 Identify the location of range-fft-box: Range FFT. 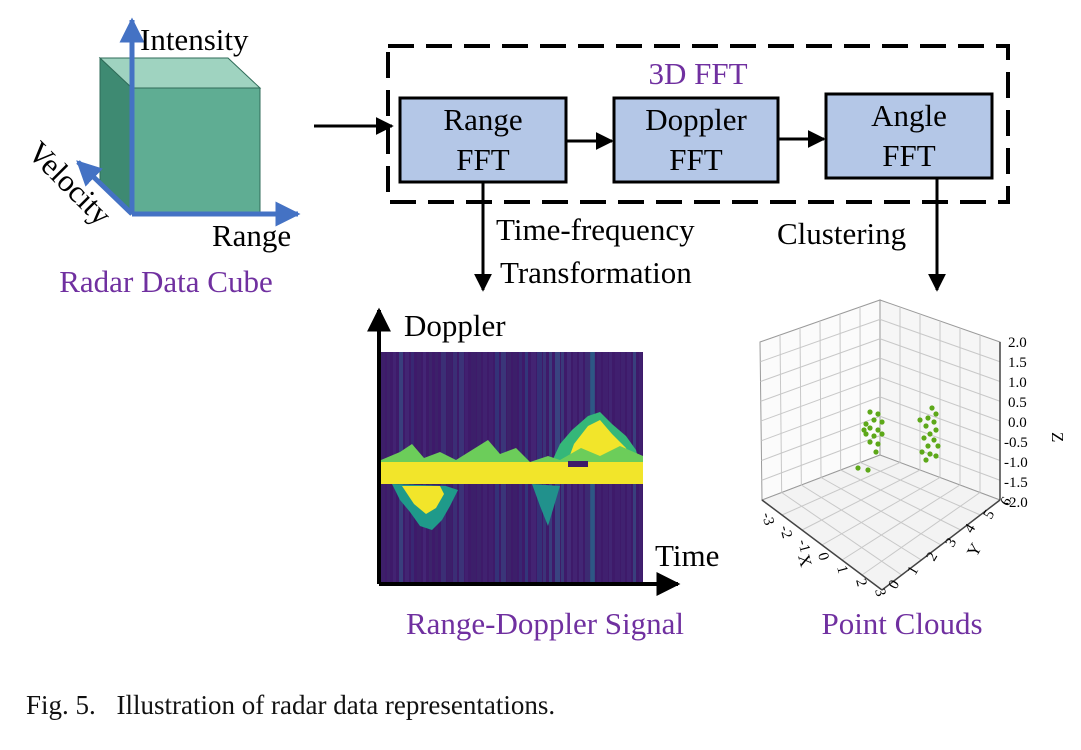
(483, 140).